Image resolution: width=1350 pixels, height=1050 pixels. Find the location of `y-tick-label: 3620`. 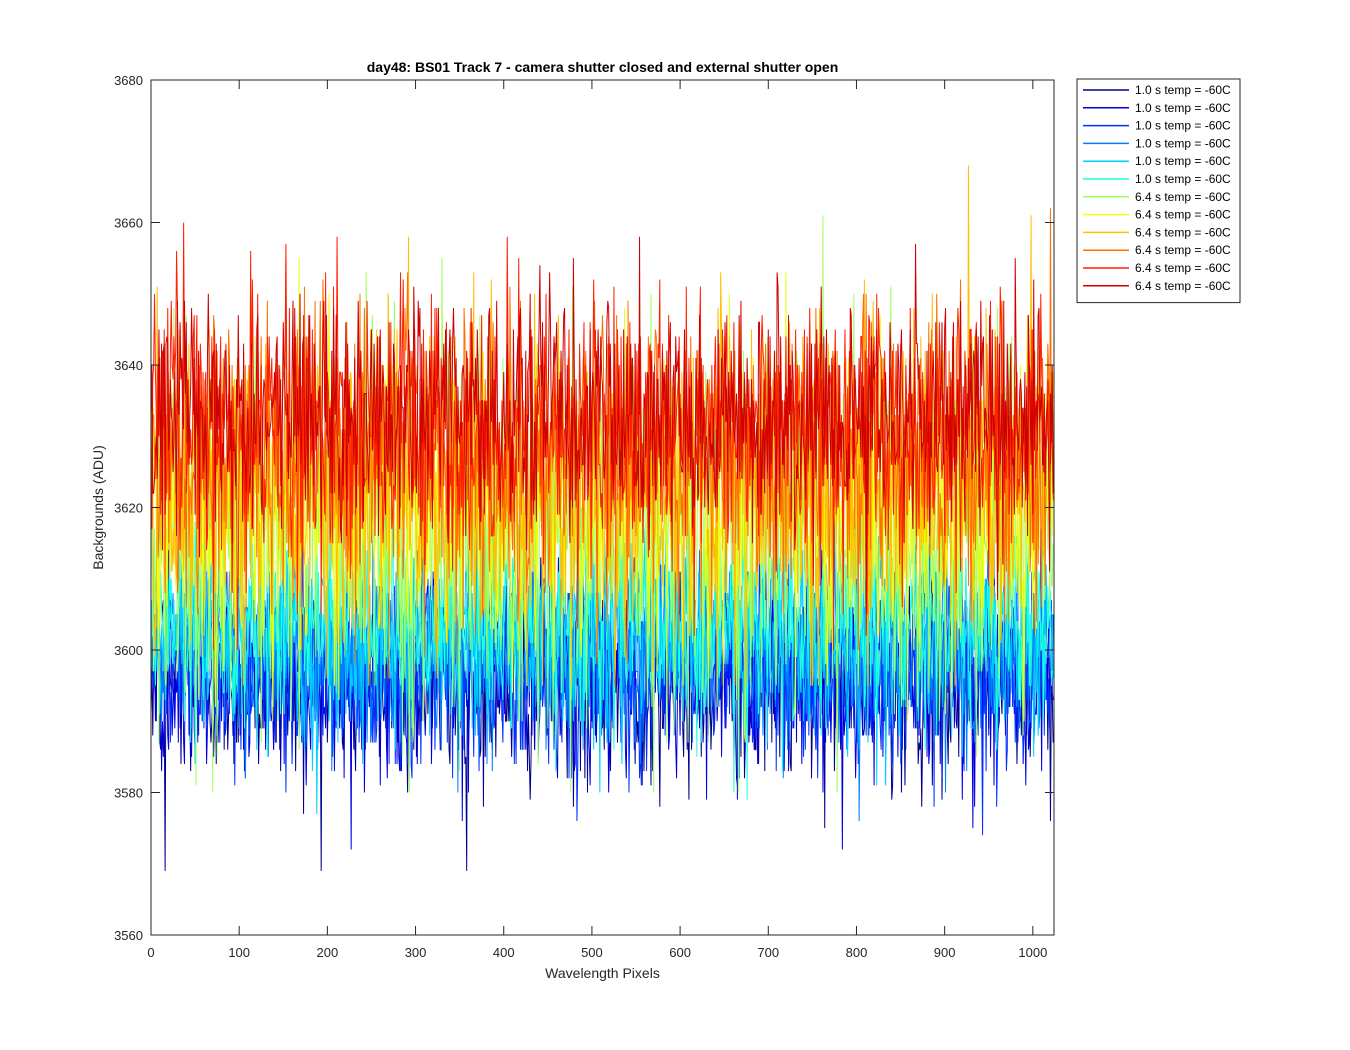

y-tick-label: 3620 is located at coordinates (128, 508).